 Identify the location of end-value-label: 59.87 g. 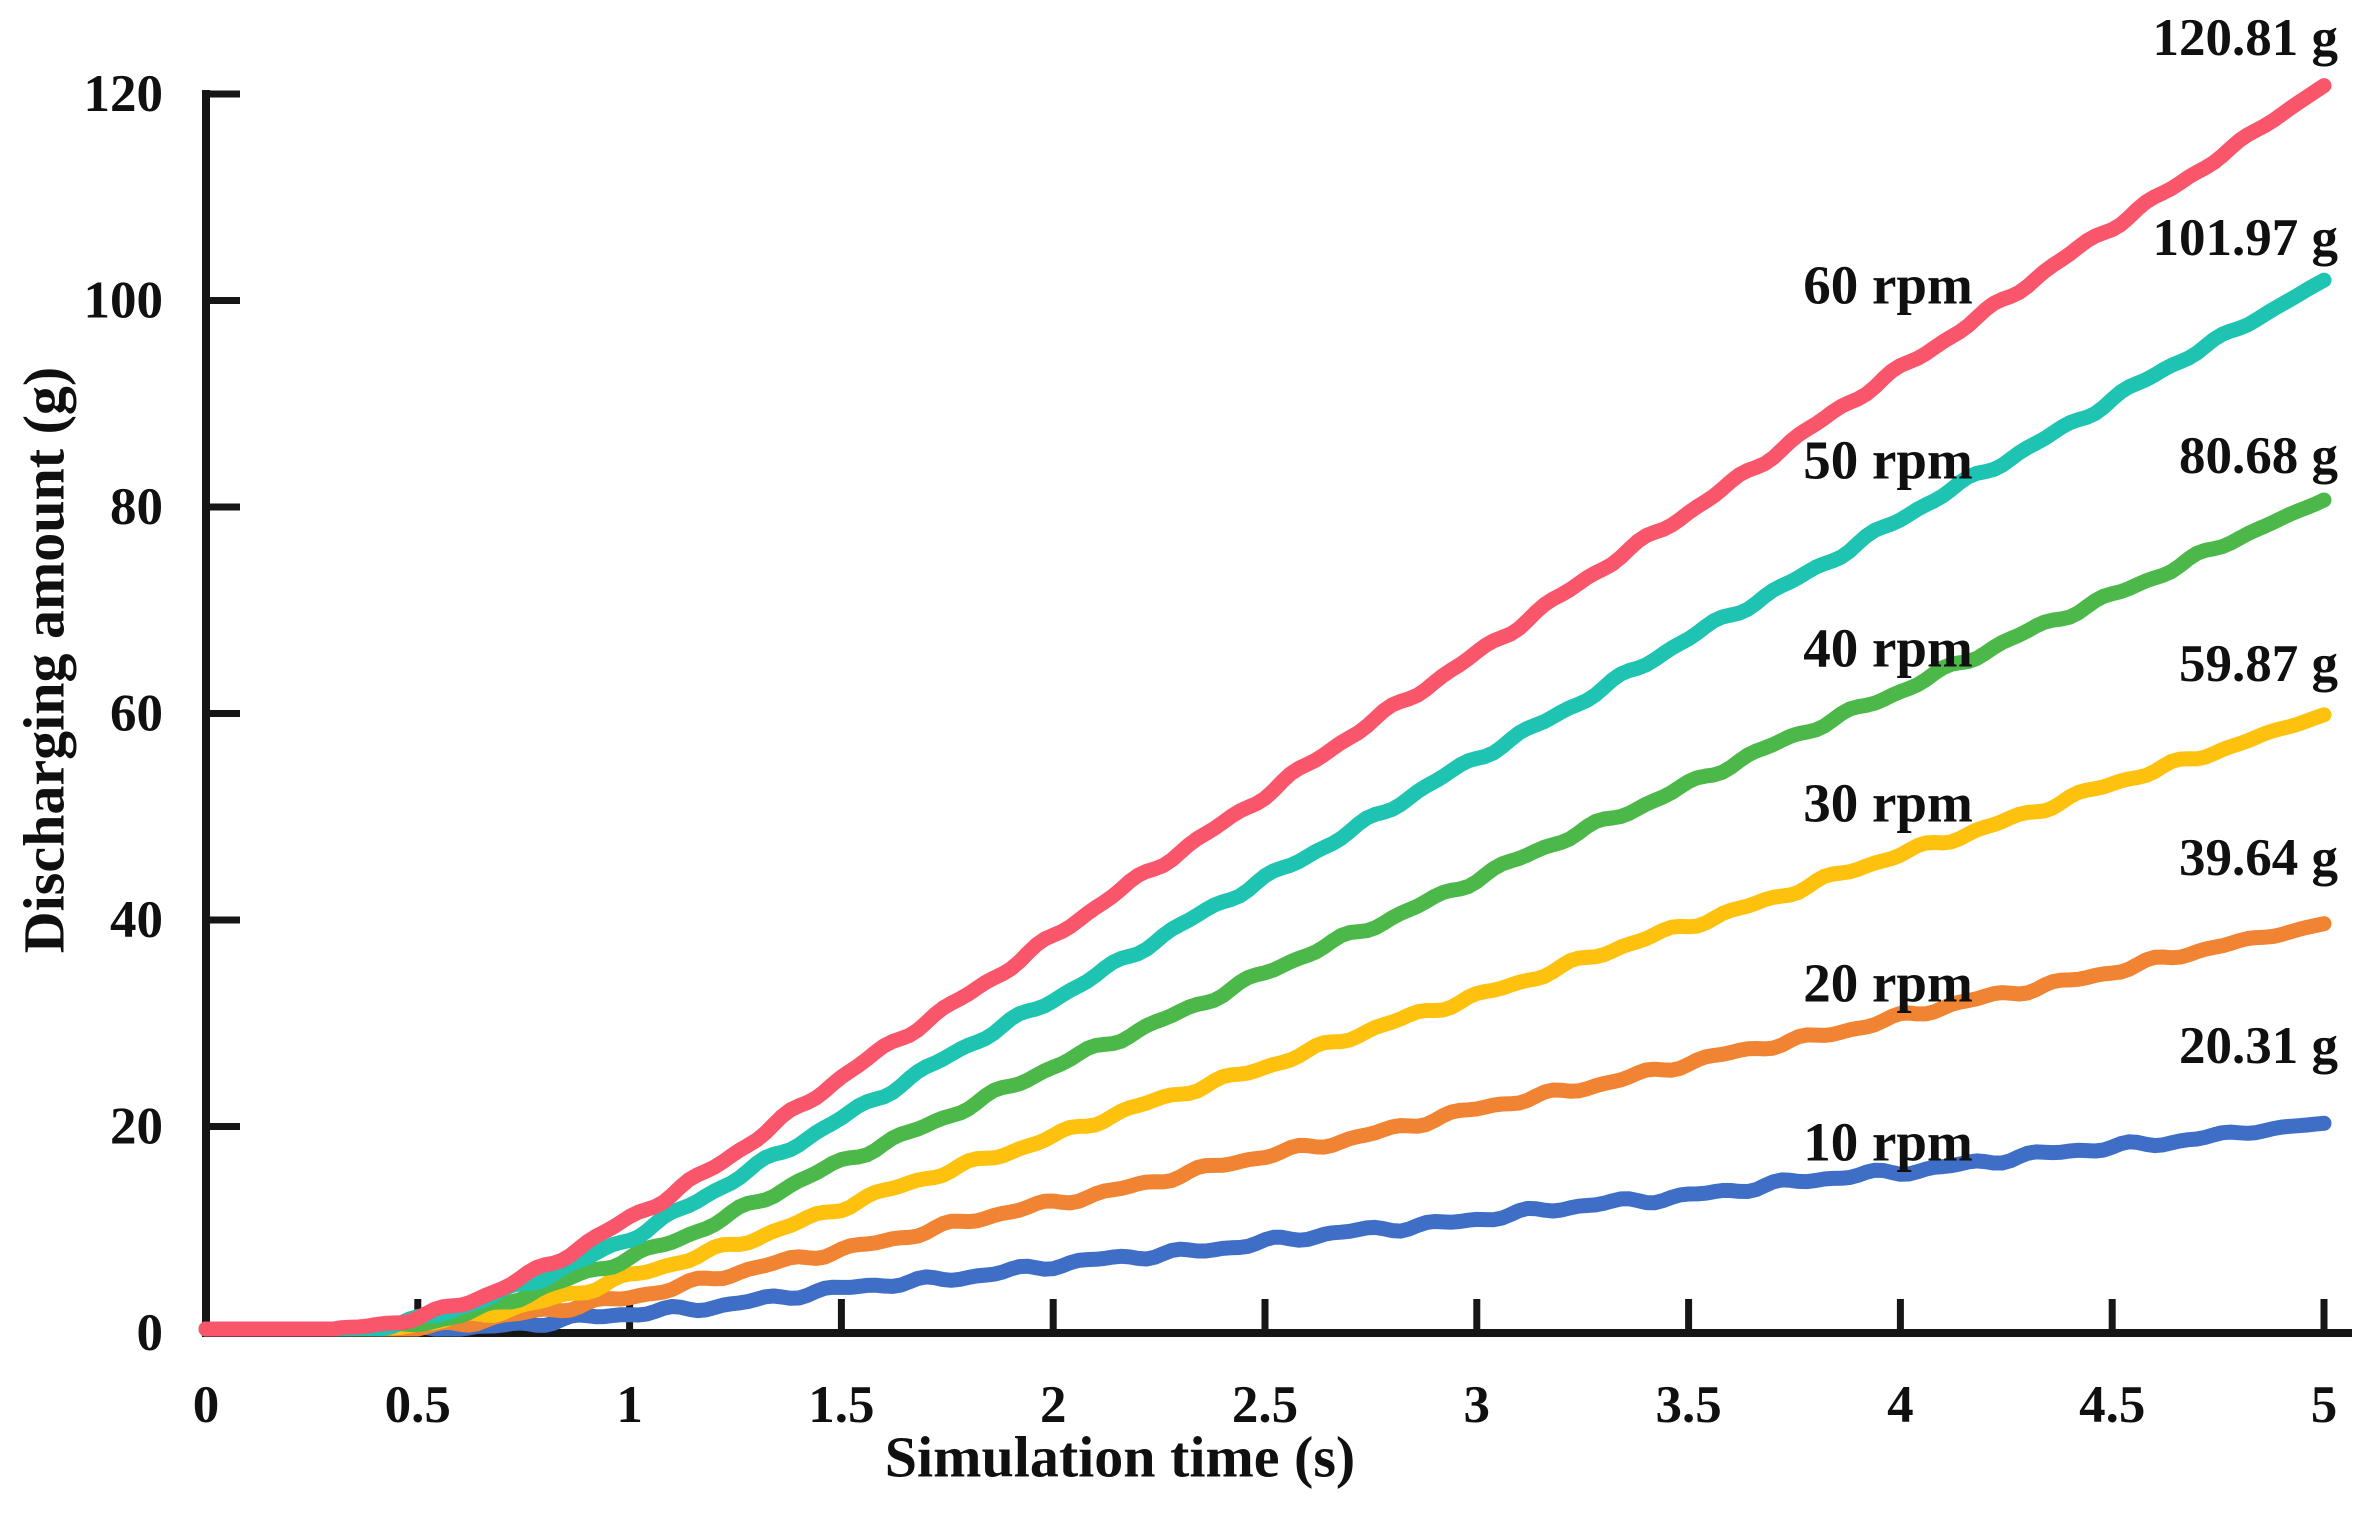
(2258, 664).